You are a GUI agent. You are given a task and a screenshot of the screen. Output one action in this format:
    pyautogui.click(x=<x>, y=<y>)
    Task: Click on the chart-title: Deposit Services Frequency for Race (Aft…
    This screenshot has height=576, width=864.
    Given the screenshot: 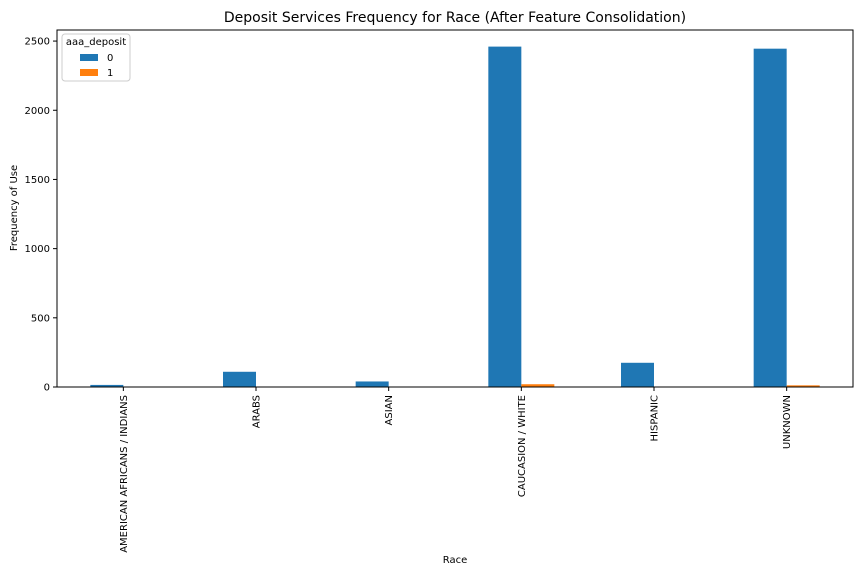 What is the action you would take?
    pyautogui.click(x=455, y=18)
    